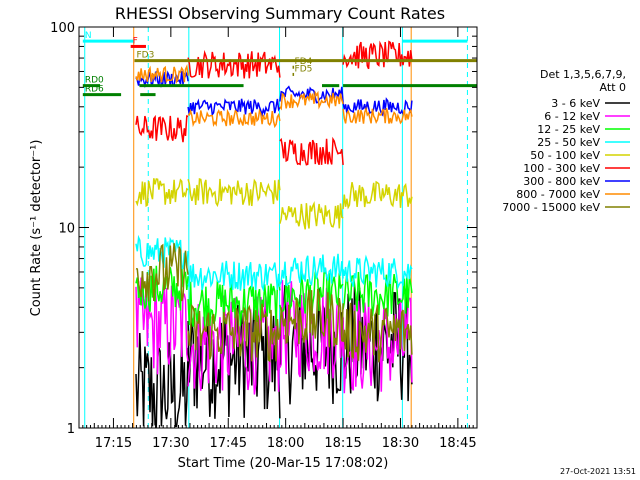  I want to click on x-axis-label: Start Time (20-Mar-15 17:08:02), so click(283, 463).